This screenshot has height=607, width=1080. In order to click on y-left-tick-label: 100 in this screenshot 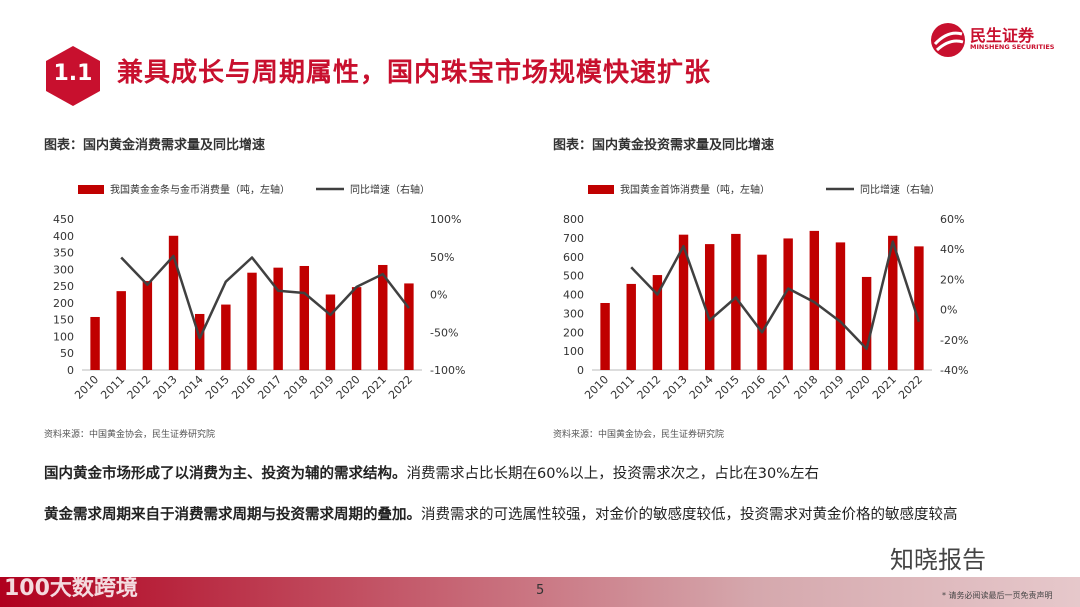, I will do `click(573, 351)`.